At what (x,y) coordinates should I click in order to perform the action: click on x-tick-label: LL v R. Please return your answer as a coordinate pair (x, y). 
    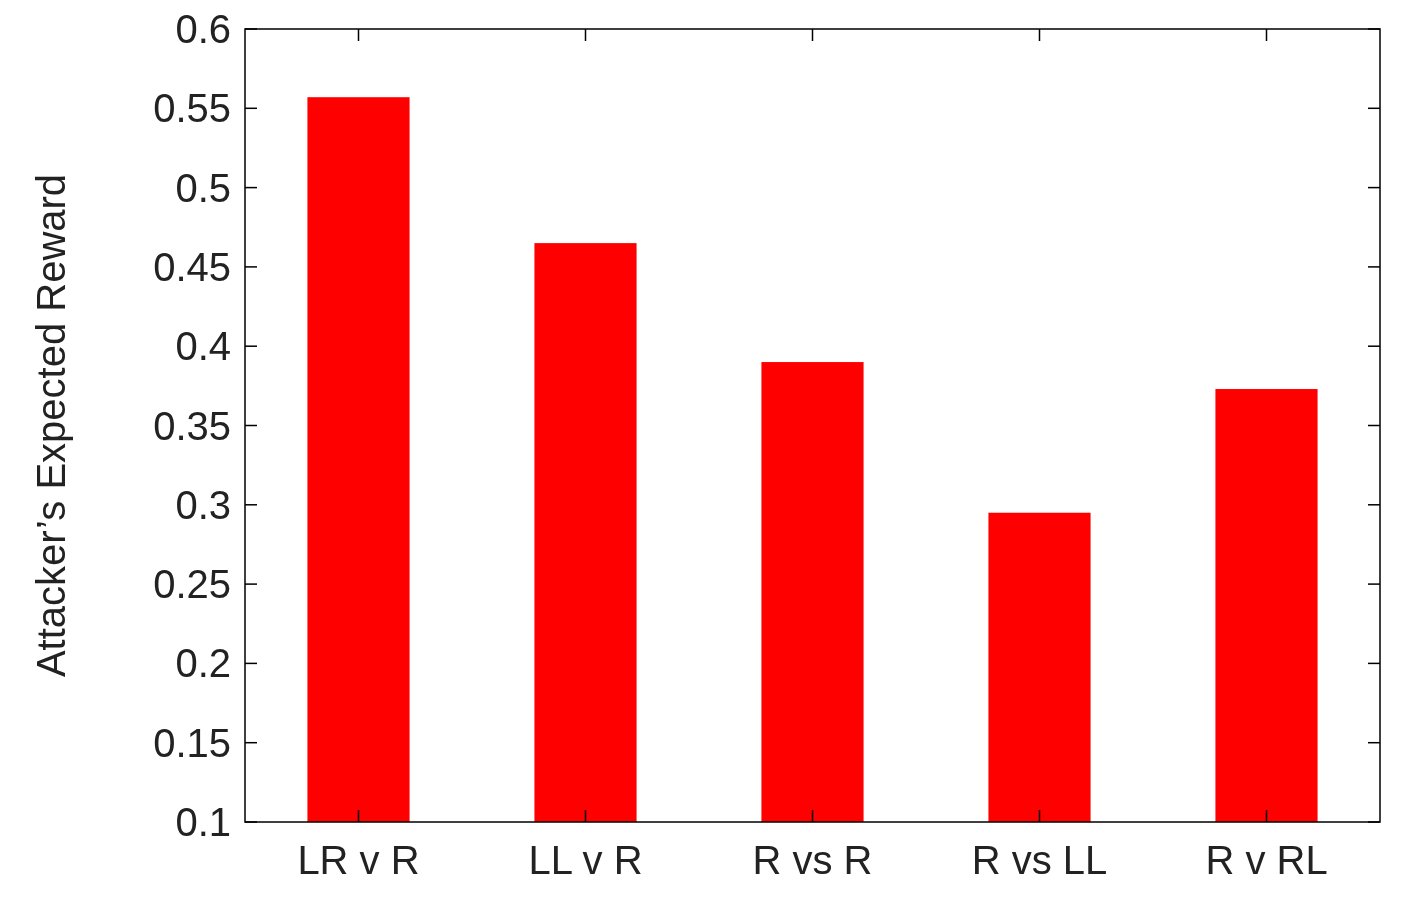
    Looking at the image, I should click on (585, 860).